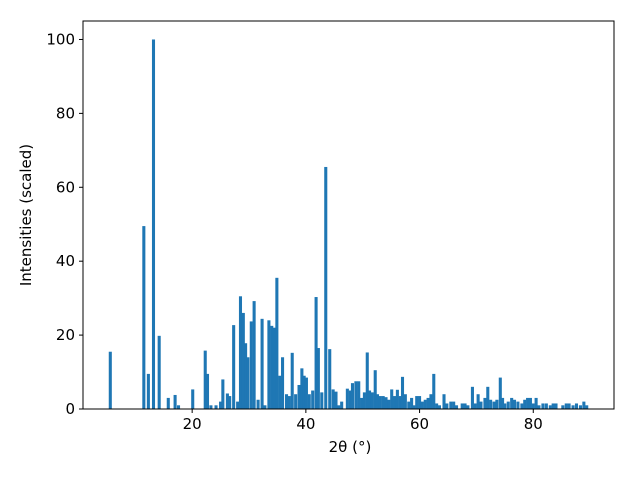 This screenshot has width=640, height=480. Describe the element at coordinates (65, 187) in the screenshot. I see `y-tick-label: 60` at that location.